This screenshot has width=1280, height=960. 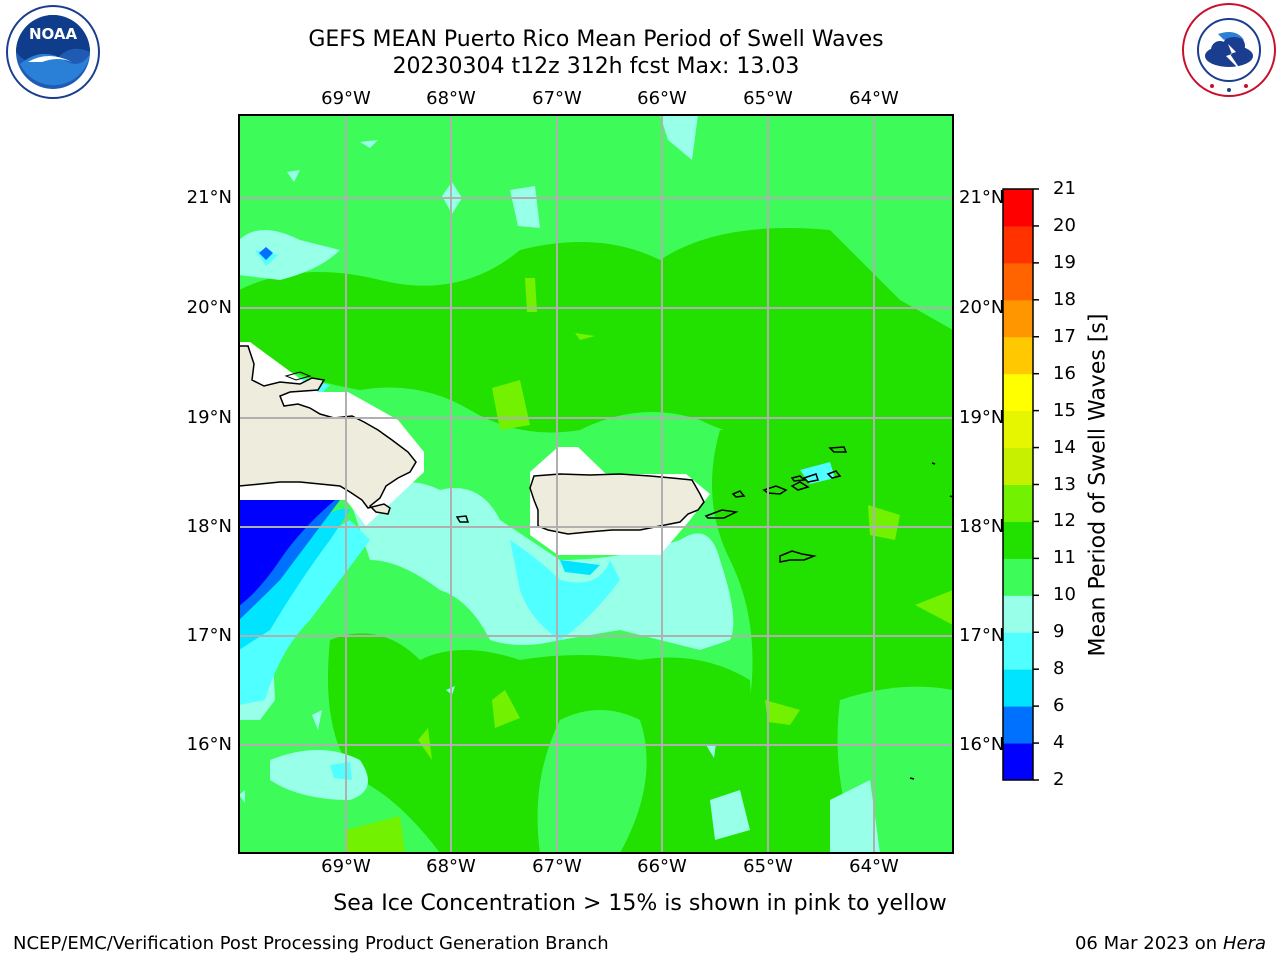 I want to click on lon-label-top: 65°W, so click(x=768, y=98).